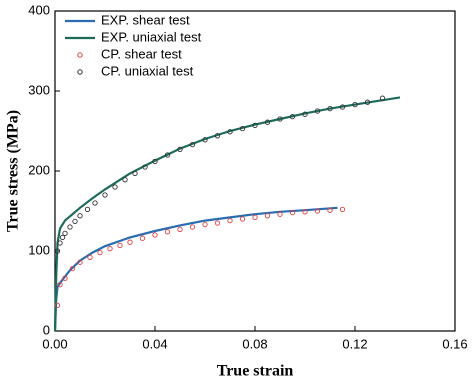 The width and height of the screenshot is (474, 384). I want to click on x-axis-title: True strain, so click(255, 371).